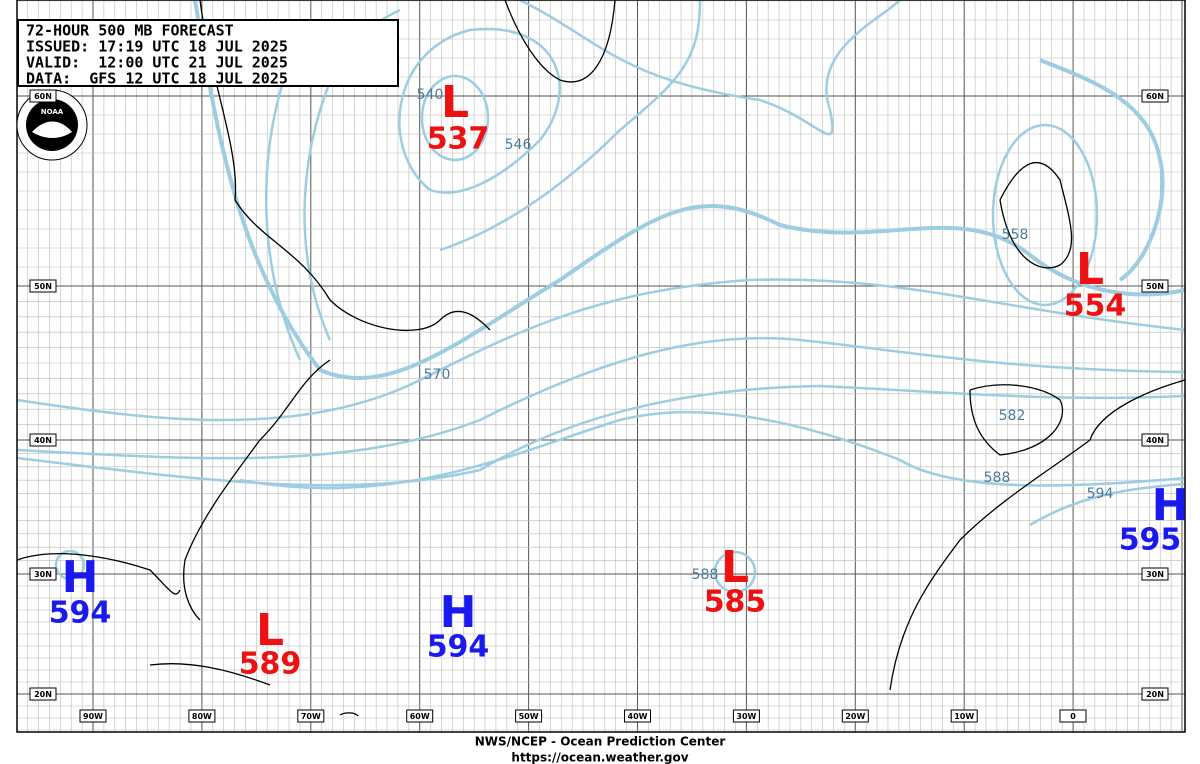  I want to click on logo-text: NOAA, so click(52, 112).